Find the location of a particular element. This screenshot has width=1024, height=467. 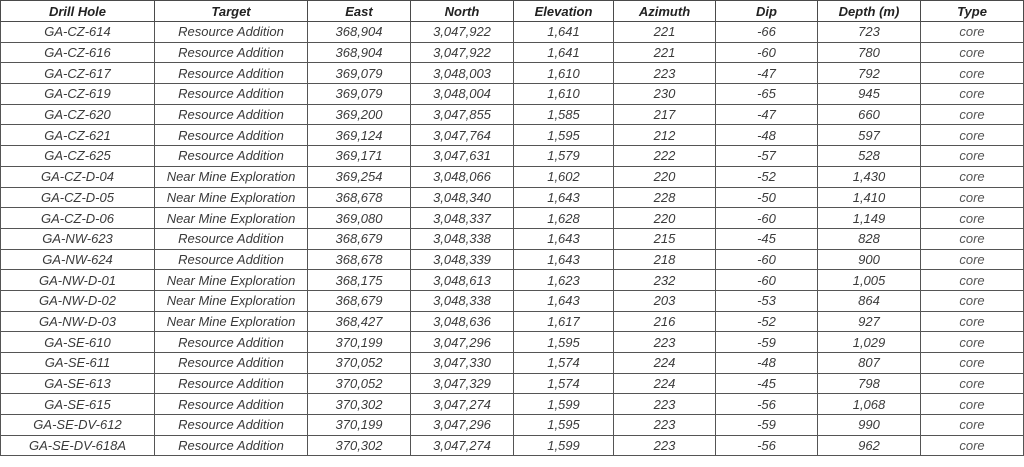

cell-east: 370,052 is located at coordinates (359, 383).